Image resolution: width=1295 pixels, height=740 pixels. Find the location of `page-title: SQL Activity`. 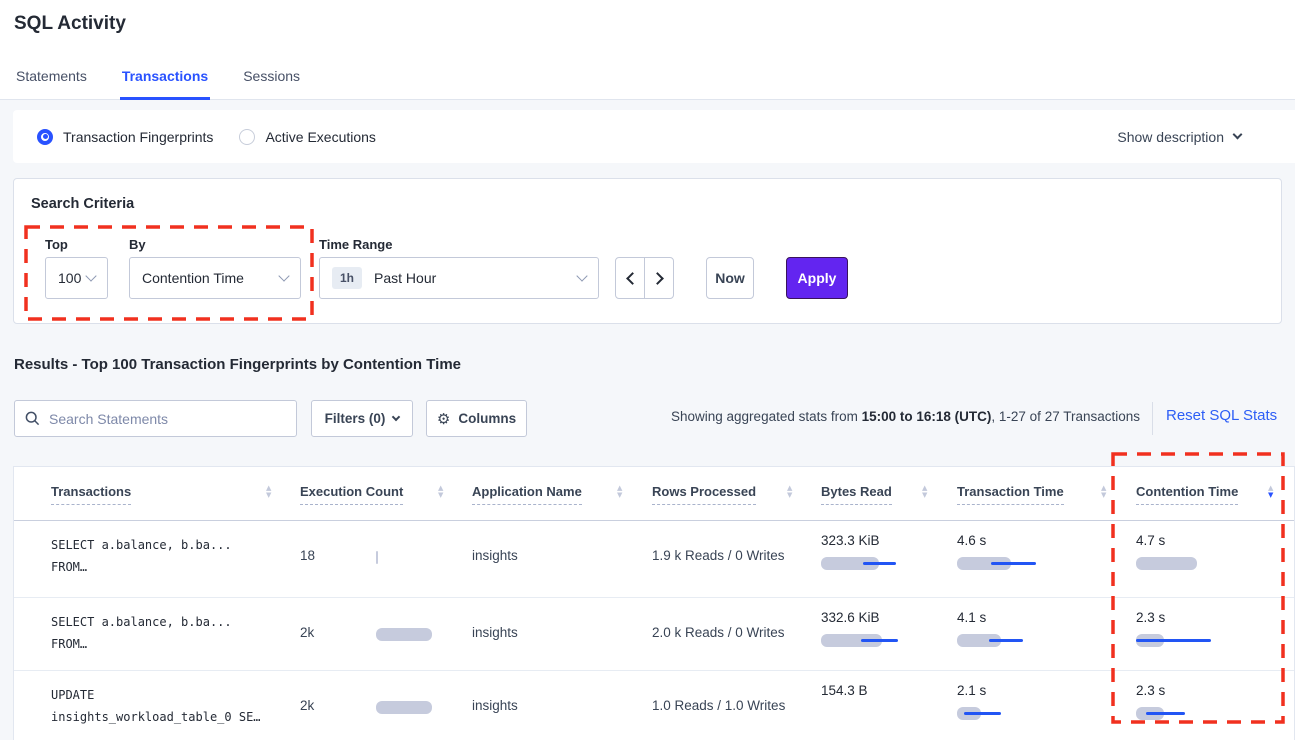

page-title: SQL Activity is located at coordinates (70, 23).